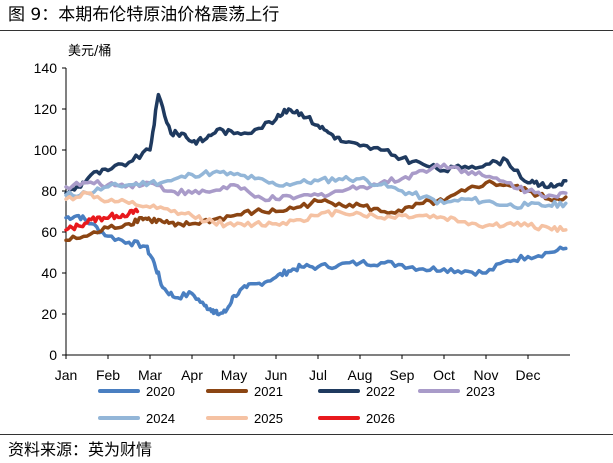 This screenshot has height=463, width=613. Describe the element at coordinates (80, 449) in the screenshot. I see `source-note: 资料来源：英为财情` at that location.